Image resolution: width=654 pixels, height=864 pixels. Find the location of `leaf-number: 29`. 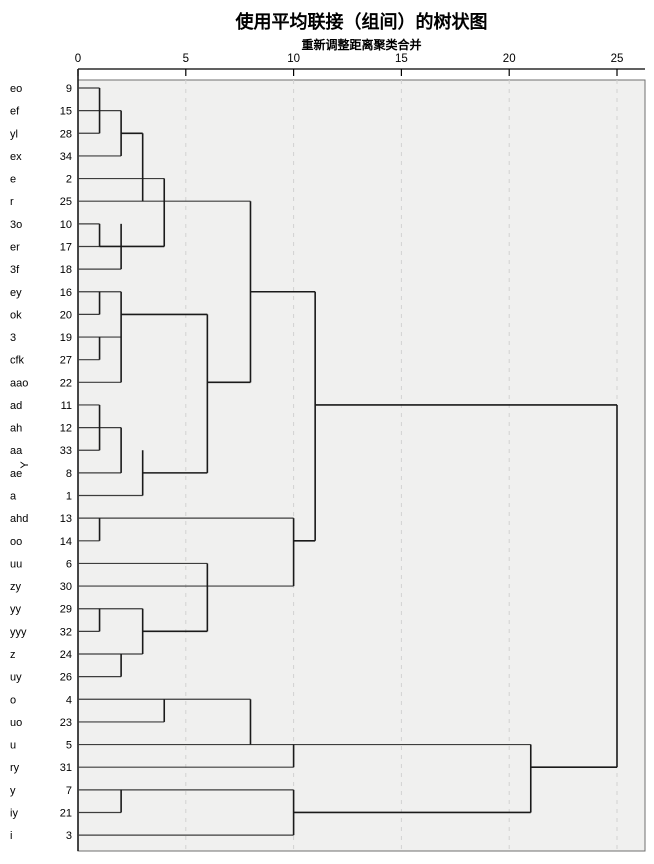

leaf-number: 29 is located at coordinates (66, 610).